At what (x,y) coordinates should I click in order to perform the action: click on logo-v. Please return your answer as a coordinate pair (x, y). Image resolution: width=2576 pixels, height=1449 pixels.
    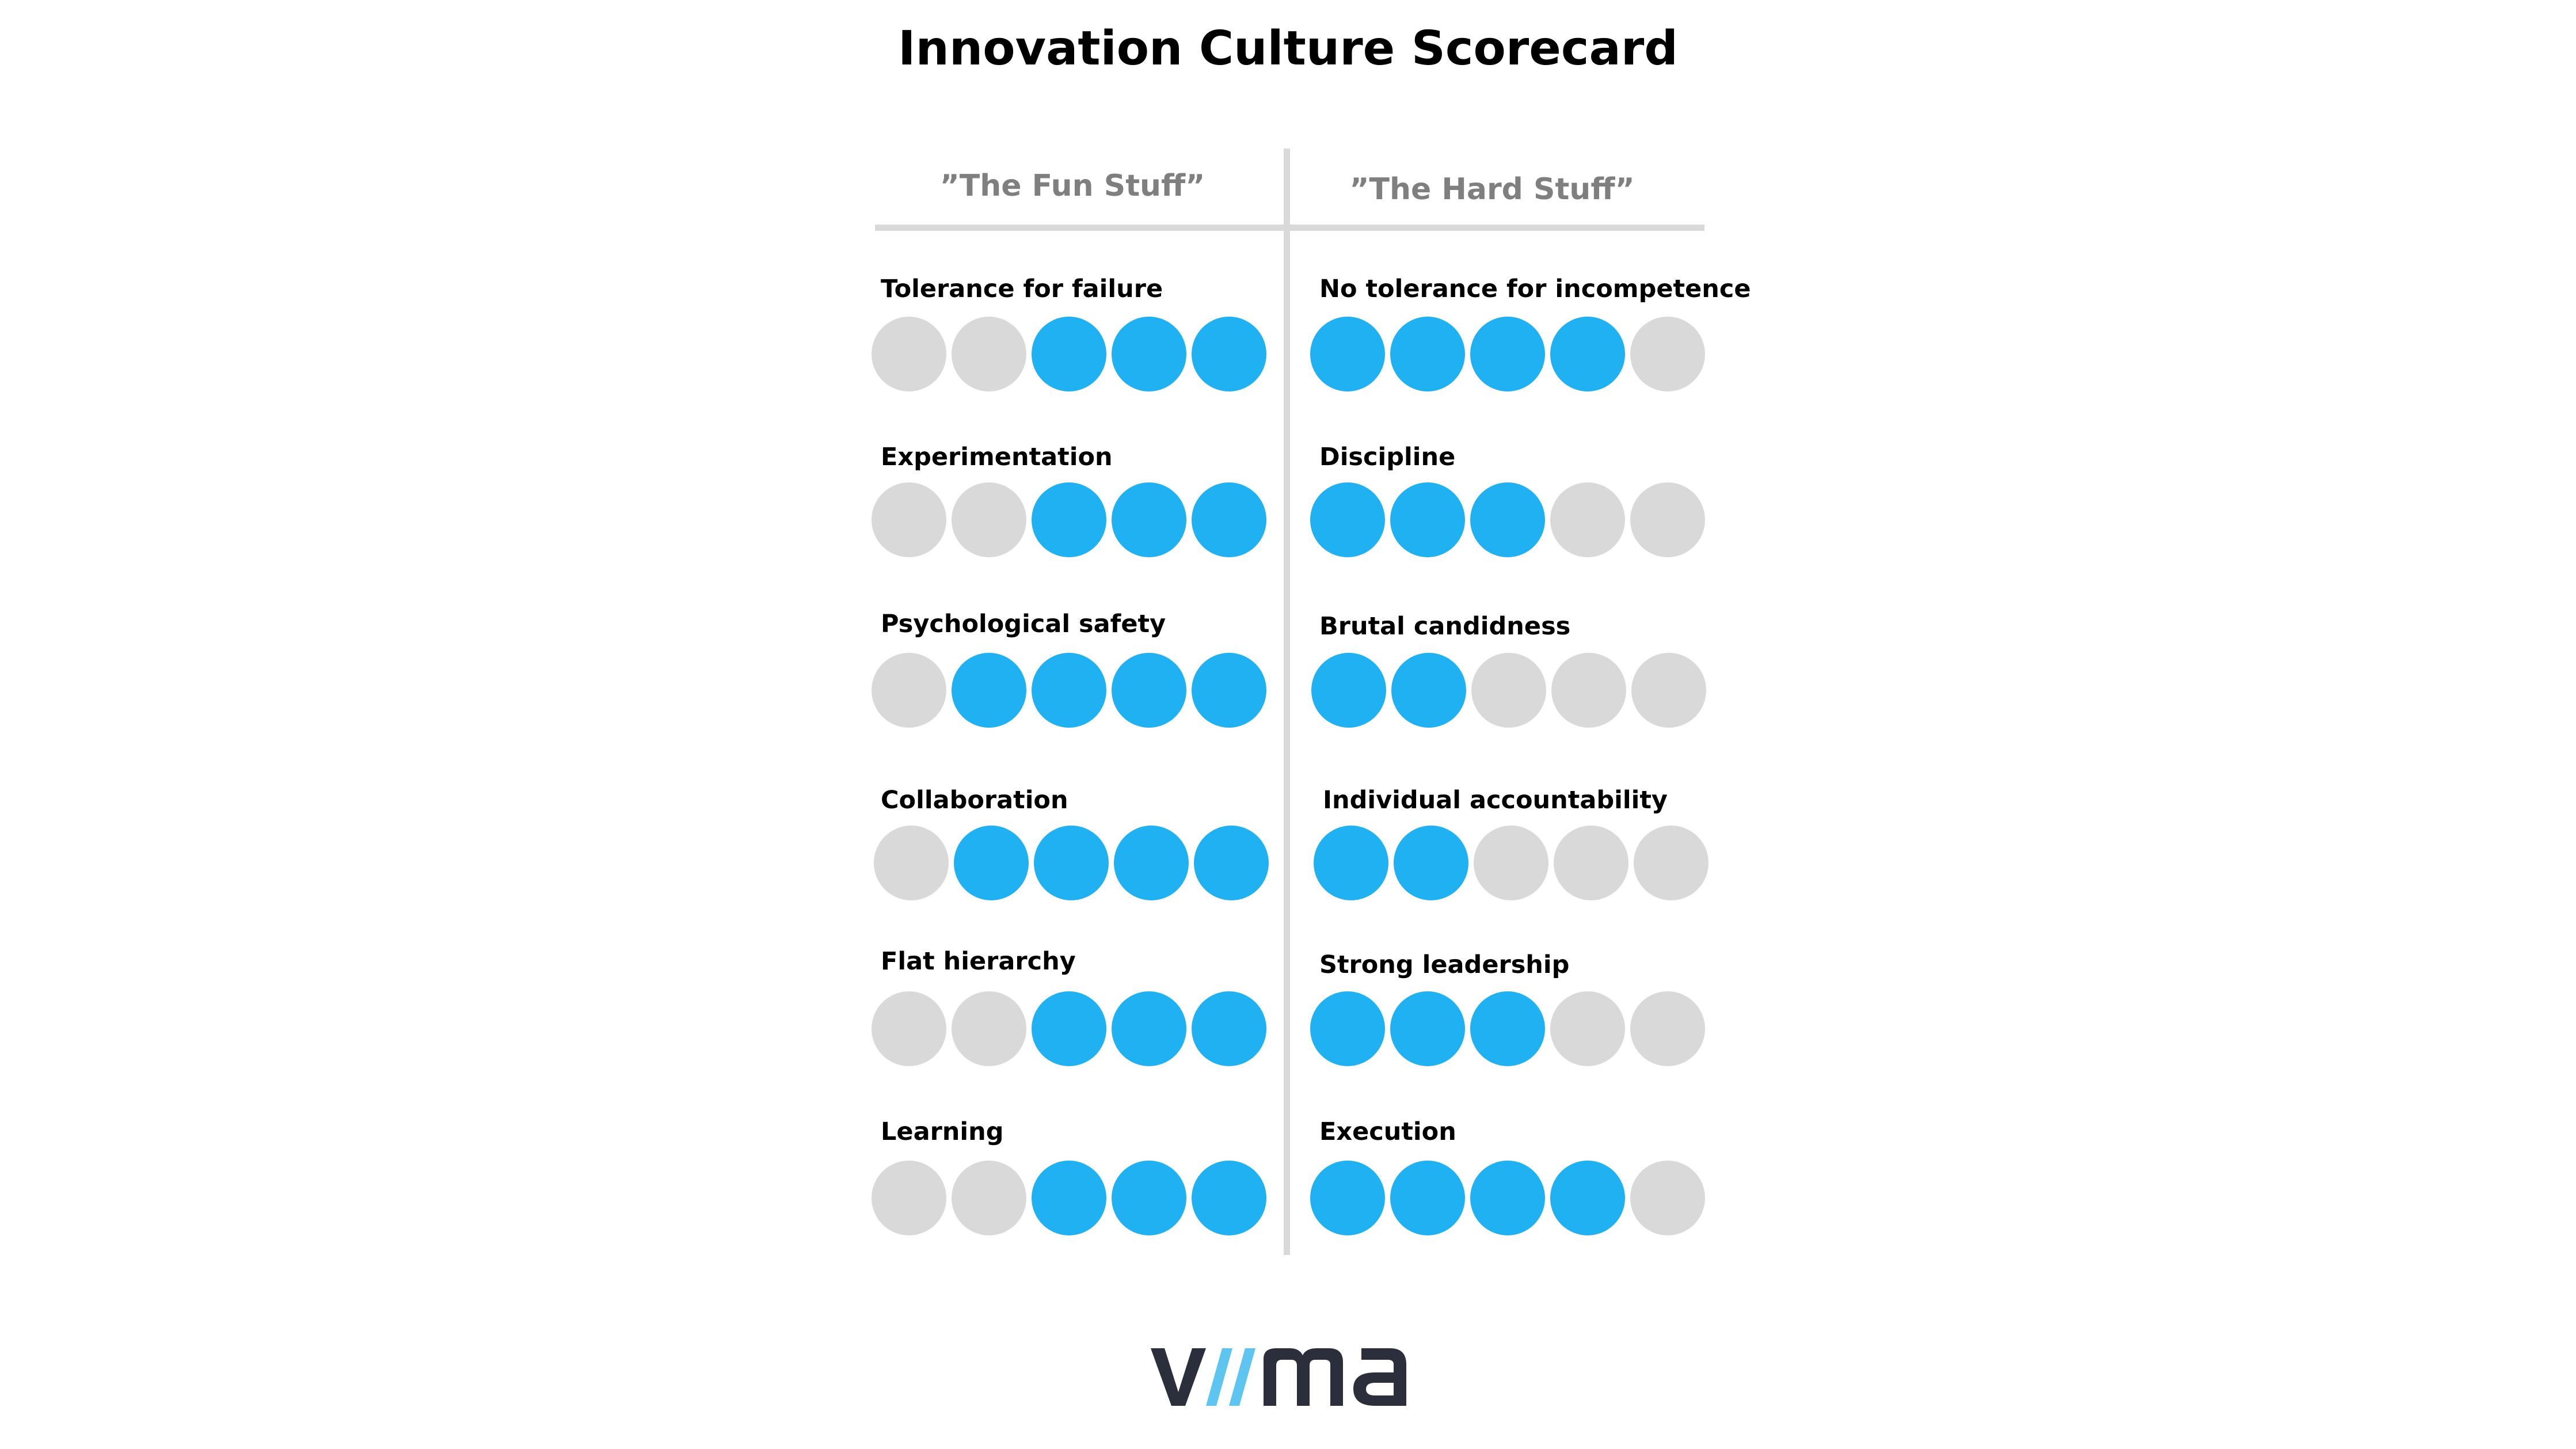
    Looking at the image, I should click on (1179, 1377).